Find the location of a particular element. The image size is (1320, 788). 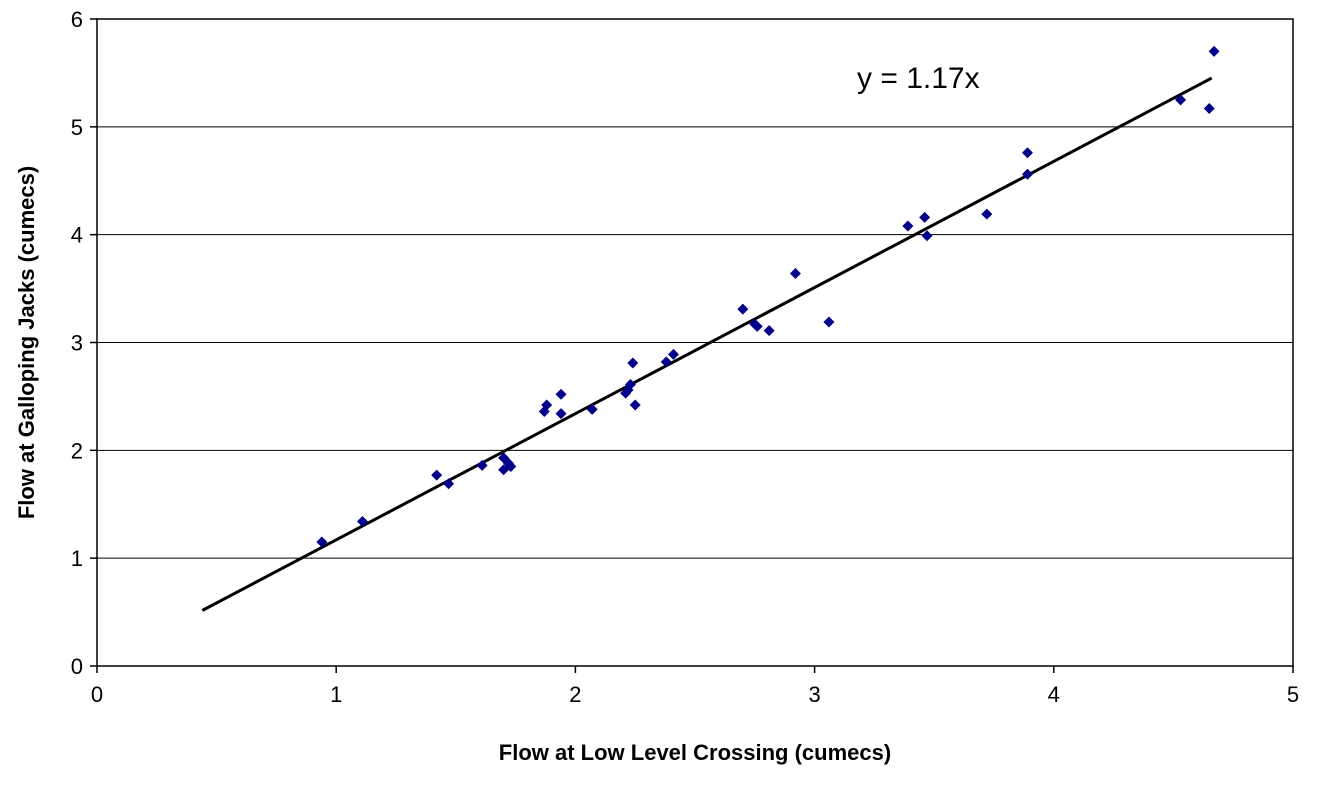

y-tick-label: 4 is located at coordinates (77, 235).